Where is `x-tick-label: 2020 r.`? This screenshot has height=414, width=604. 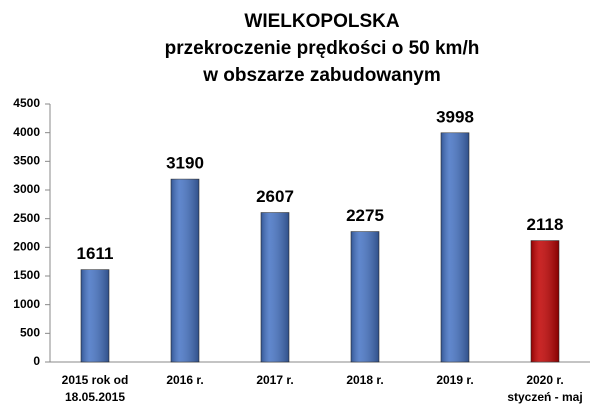 x-tick-label: 2020 r. is located at coordinates (544, 380).